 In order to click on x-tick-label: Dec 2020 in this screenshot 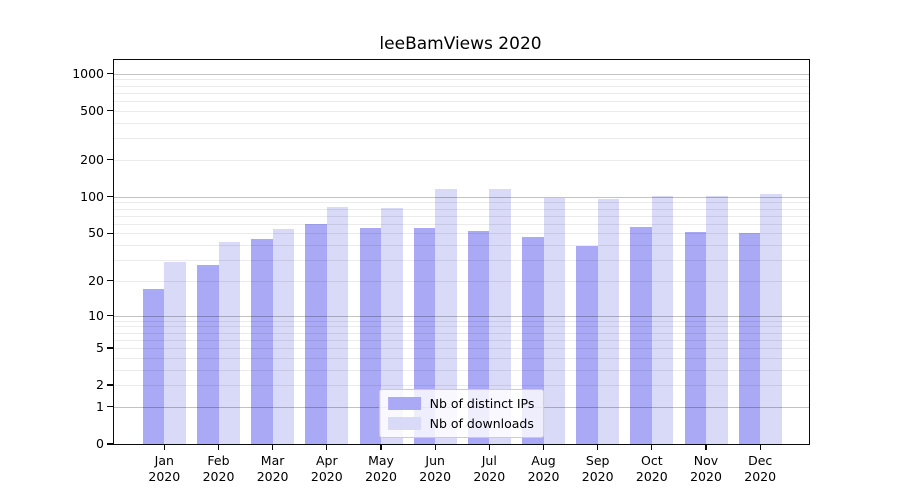, I will do `click(760, 469)`.